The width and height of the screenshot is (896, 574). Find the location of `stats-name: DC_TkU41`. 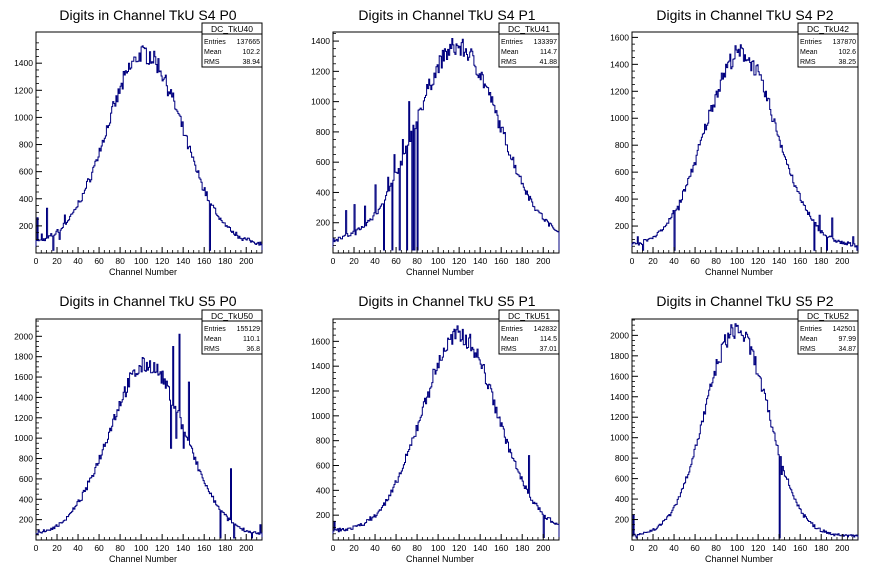

stats-name: DC_TkU41 is located at coordinates (529, 29).